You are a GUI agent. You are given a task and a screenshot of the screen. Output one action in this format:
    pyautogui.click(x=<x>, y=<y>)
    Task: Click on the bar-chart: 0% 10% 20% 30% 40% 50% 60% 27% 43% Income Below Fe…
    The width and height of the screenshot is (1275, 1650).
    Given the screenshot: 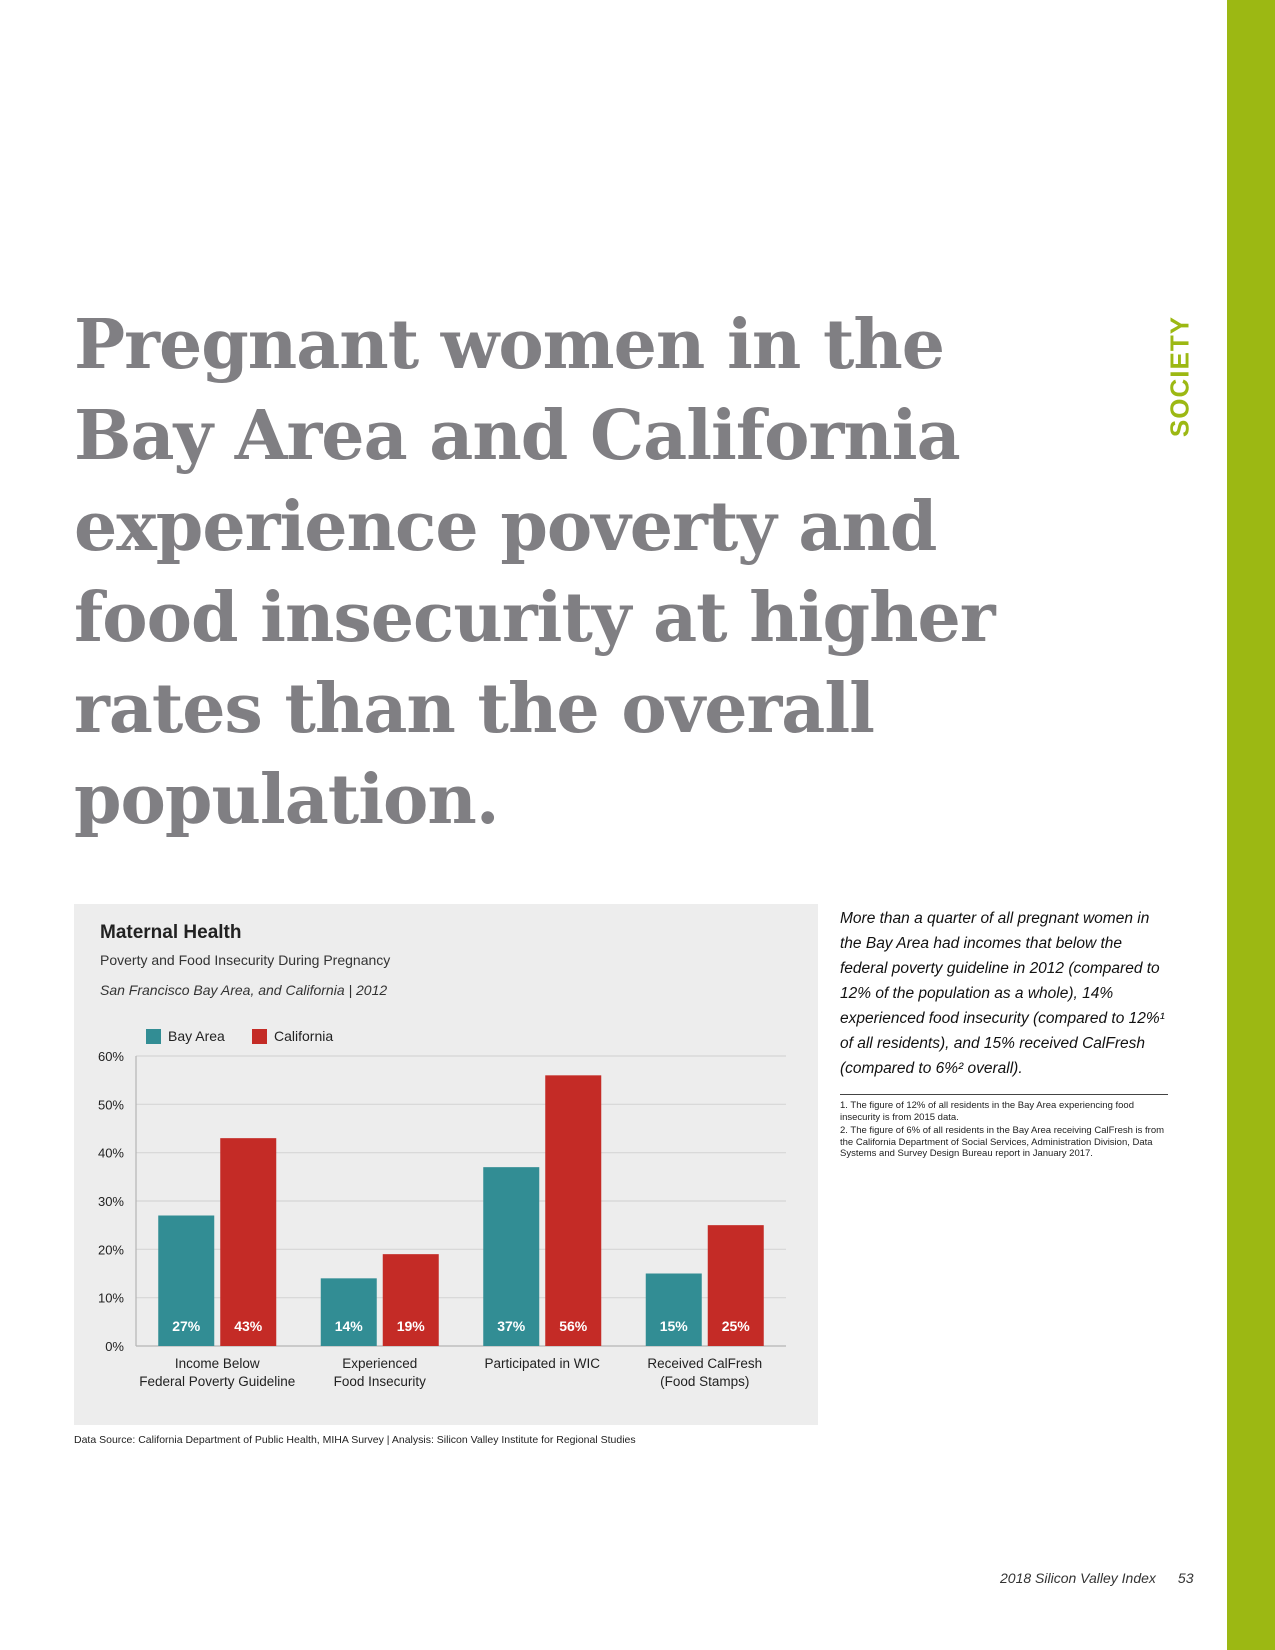 What is the action you would take?
    pyautogui.click(x=442, y=1219)
    